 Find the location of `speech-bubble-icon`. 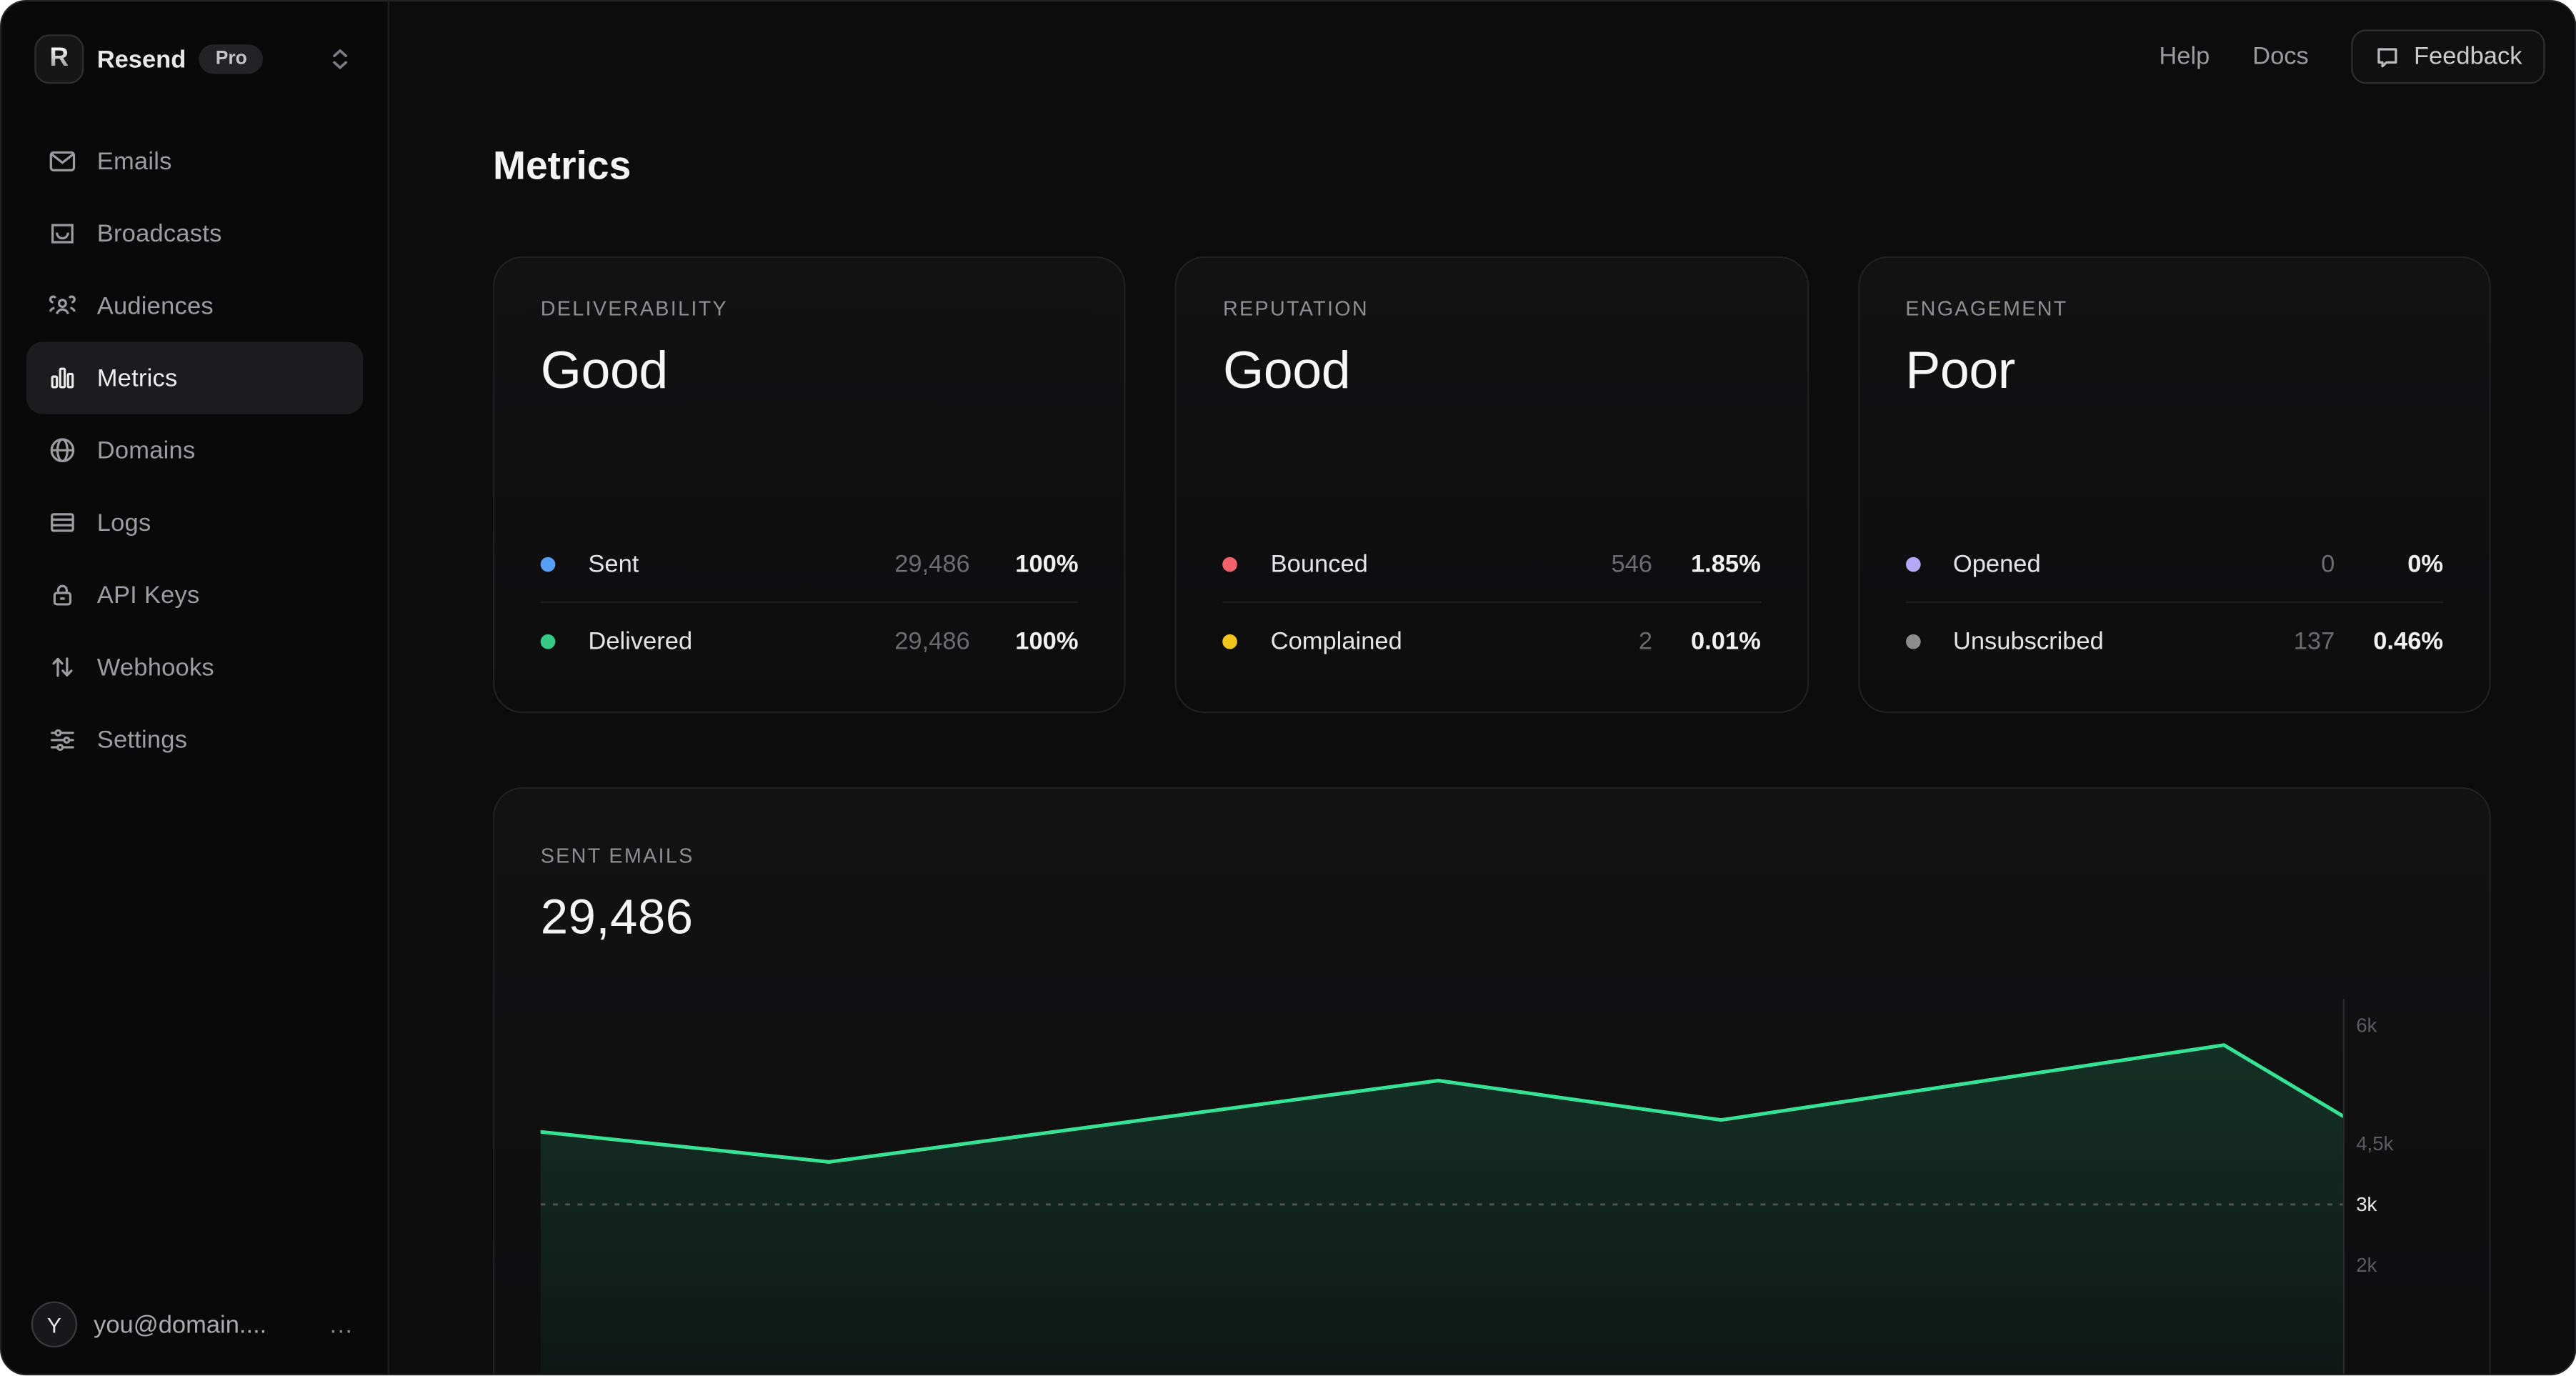

speech-bubble-icon is located at coordinates (2387, 57).